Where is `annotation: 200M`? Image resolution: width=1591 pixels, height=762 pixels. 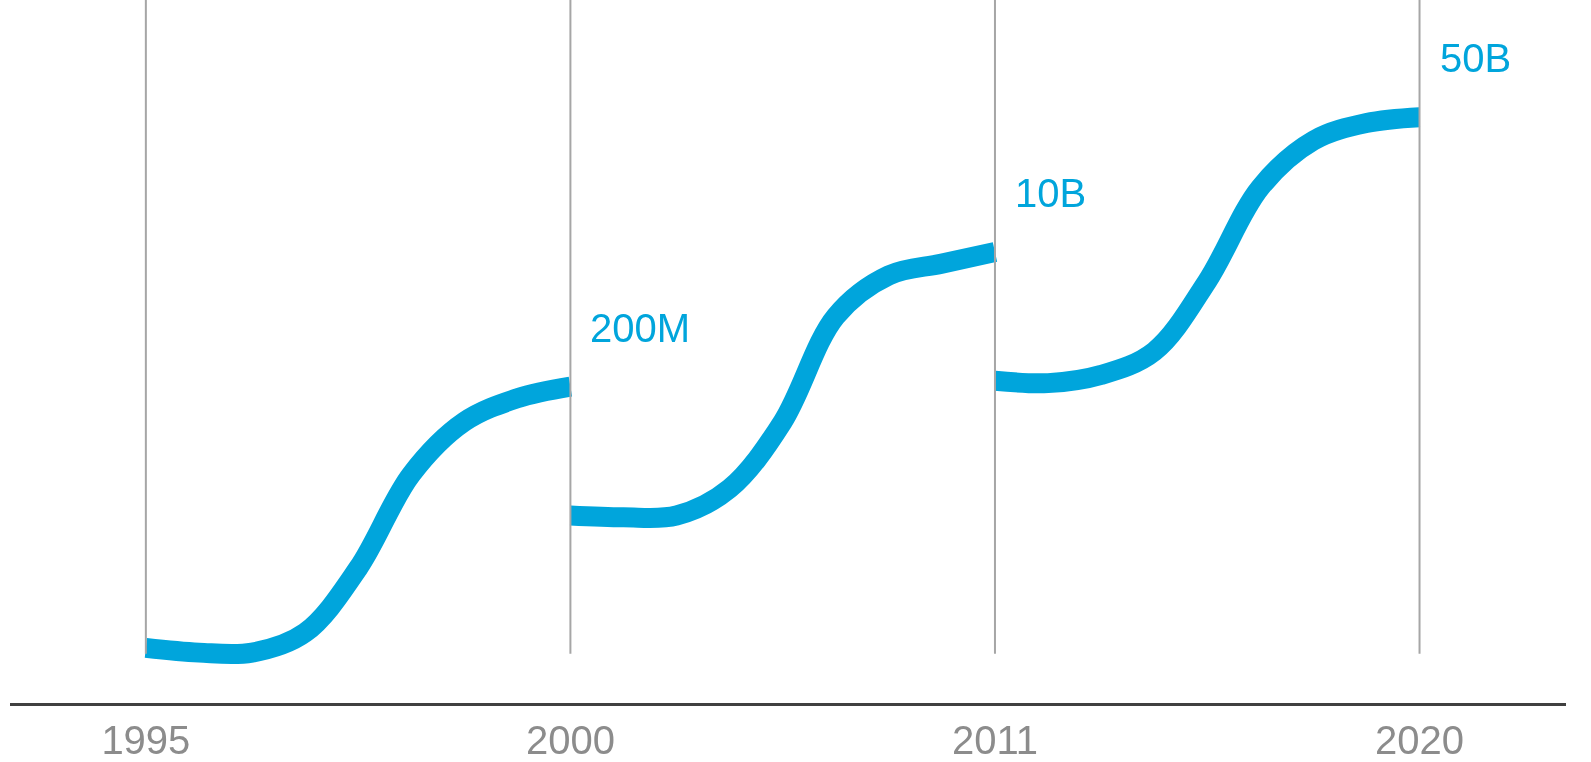 annotation: 200M is located at coordinates (640, 328).